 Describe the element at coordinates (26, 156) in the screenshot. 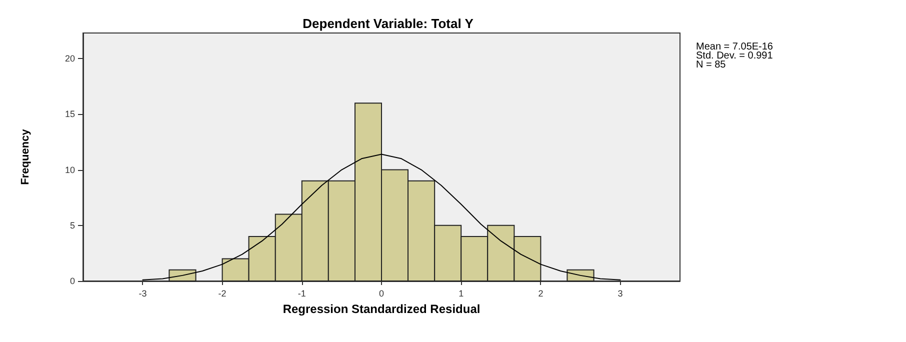

I see `y-axis-title: Frequency` at that location.